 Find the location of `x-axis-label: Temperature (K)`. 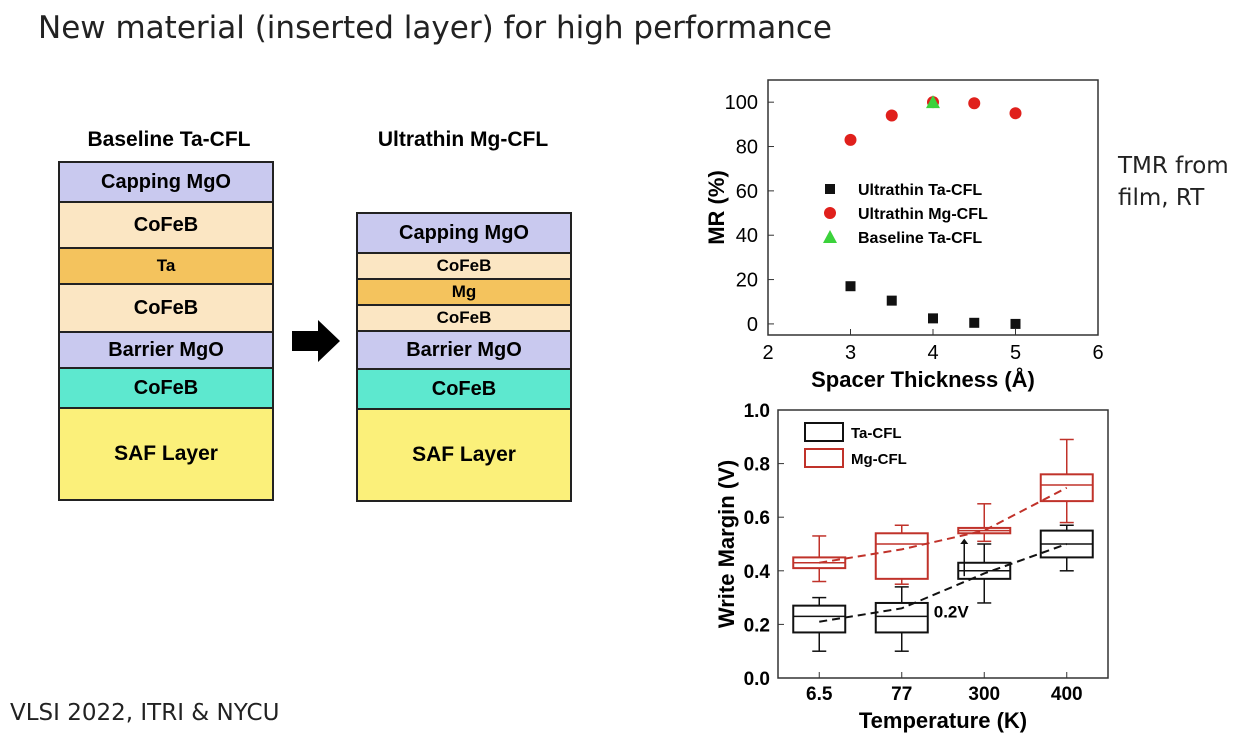

x-axis-label: Temperature (K) is located at coordinates (943, 720).